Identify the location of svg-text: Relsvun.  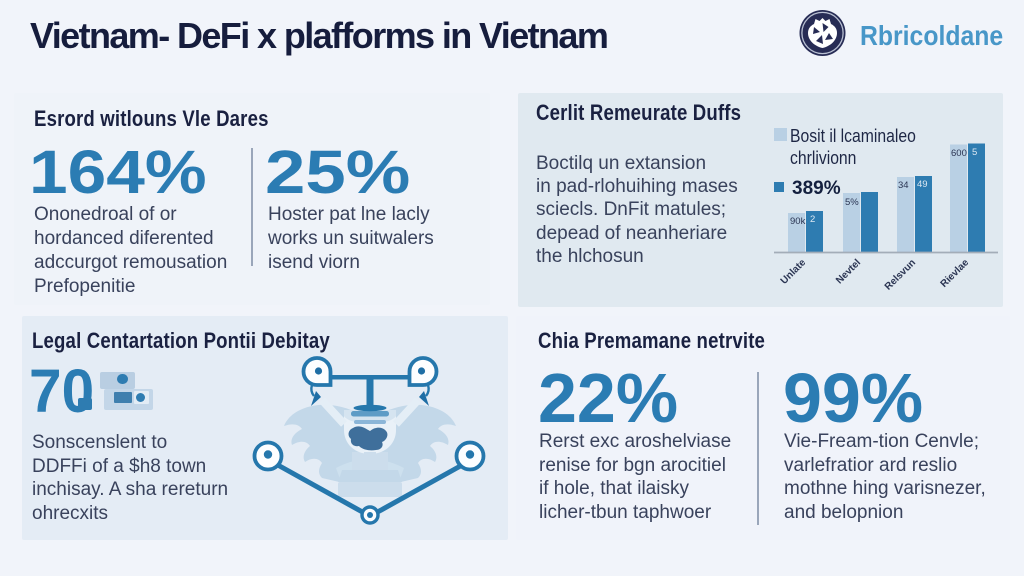
(900, 274).